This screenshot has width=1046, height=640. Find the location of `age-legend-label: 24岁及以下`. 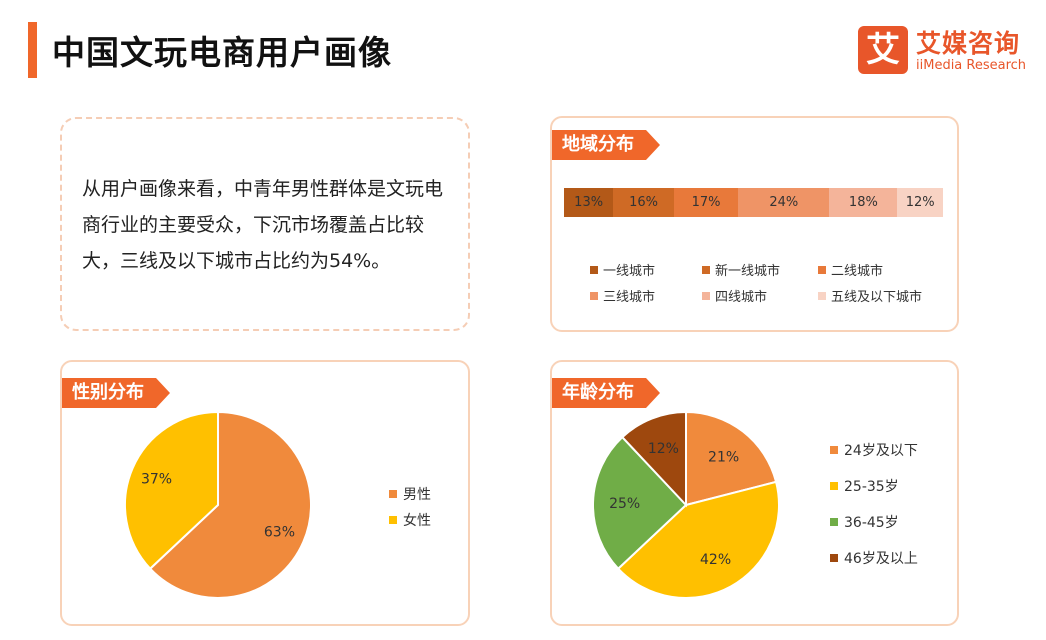

age-legend-label: 24岁及以下 is located at coordinates (881, 451).